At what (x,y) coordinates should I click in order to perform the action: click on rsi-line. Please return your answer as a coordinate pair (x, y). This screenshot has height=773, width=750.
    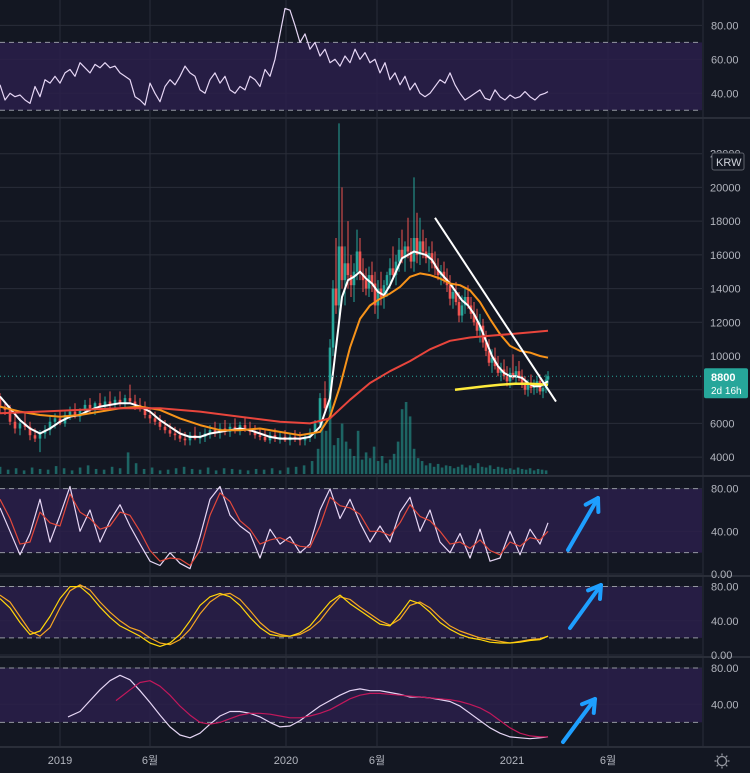
    Looking at the image, I should click on (274, 56).